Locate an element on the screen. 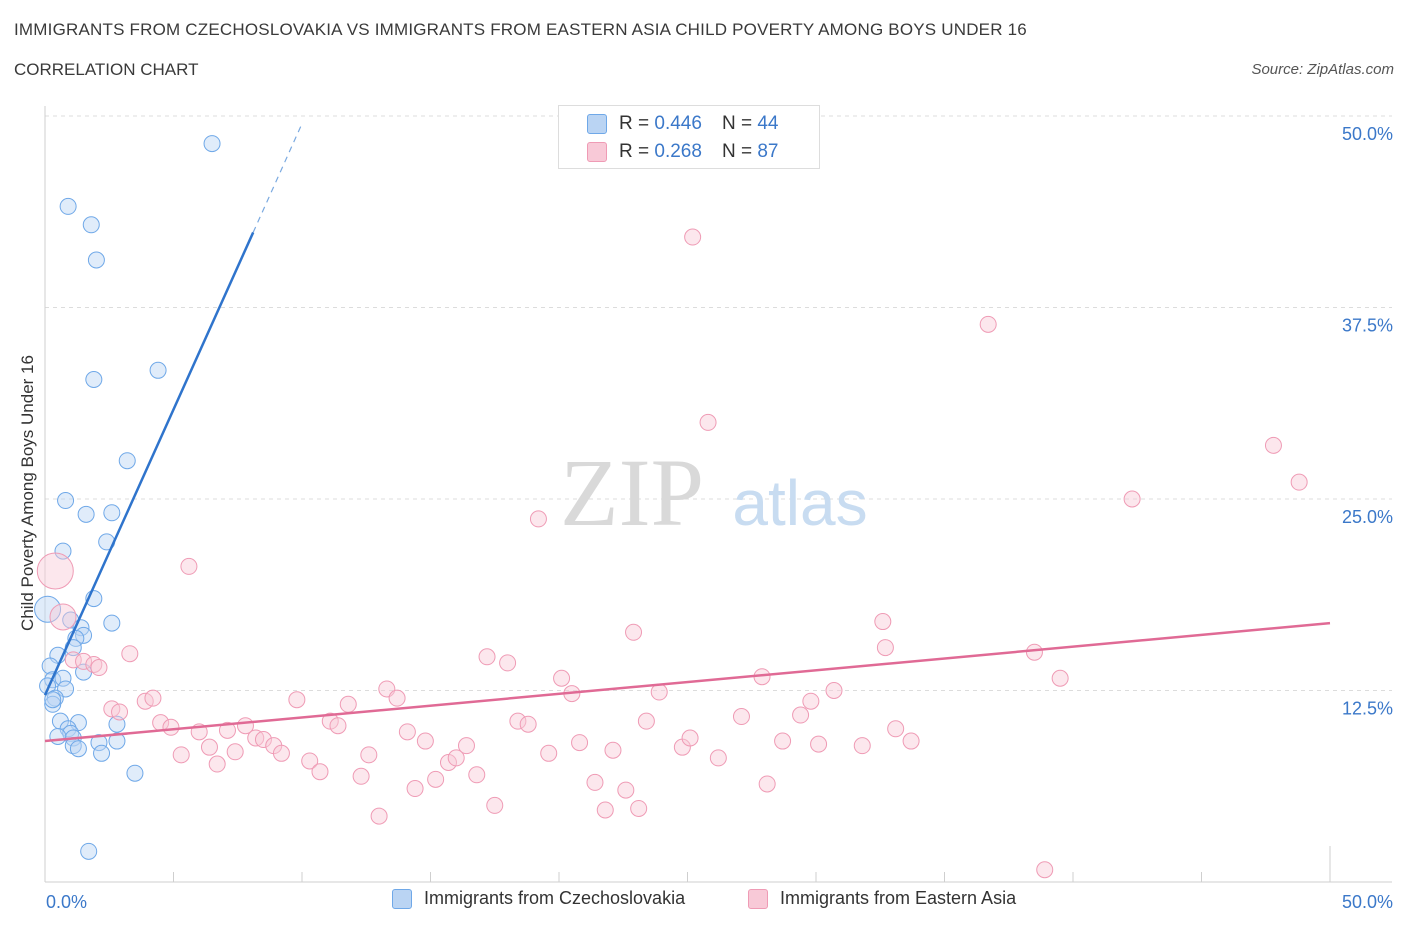 This screenshot has width=1406, height=930. y-tick-label: 50.0% is located at coordinates (1367, 134).